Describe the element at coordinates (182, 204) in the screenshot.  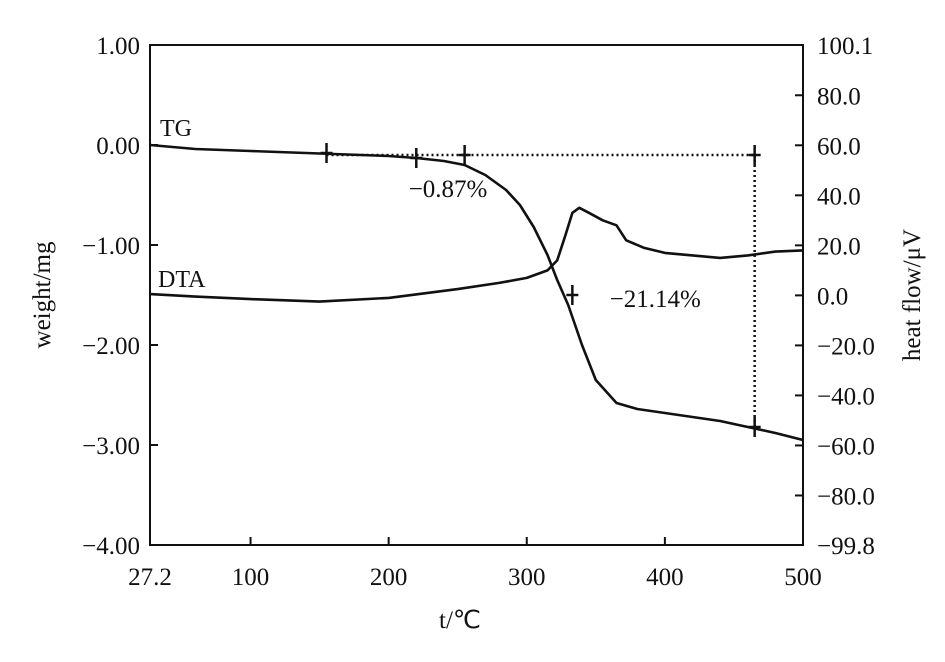
I see `series-labels: TG DTA` at that location.